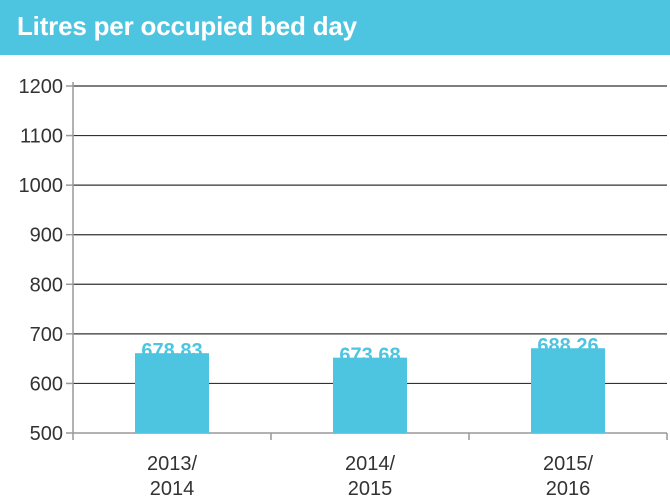 The width and height of the screenshot is (670, 496). I want to click on y-tick-label: 1000, so click(41, 186).